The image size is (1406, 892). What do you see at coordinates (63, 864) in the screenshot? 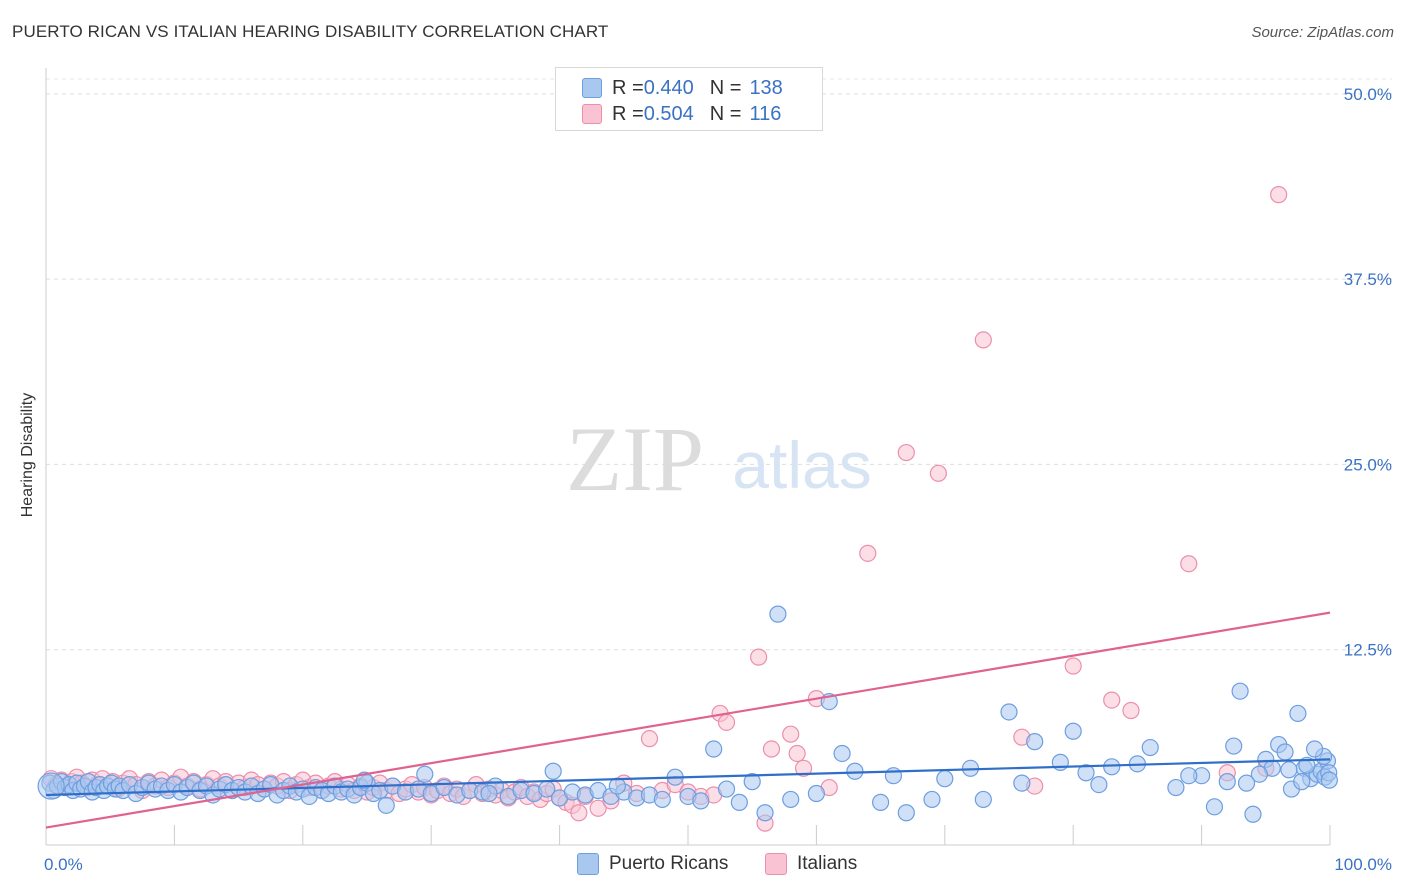
I see `x-tick-label: 0.0%` at bounding box center [63, 864].